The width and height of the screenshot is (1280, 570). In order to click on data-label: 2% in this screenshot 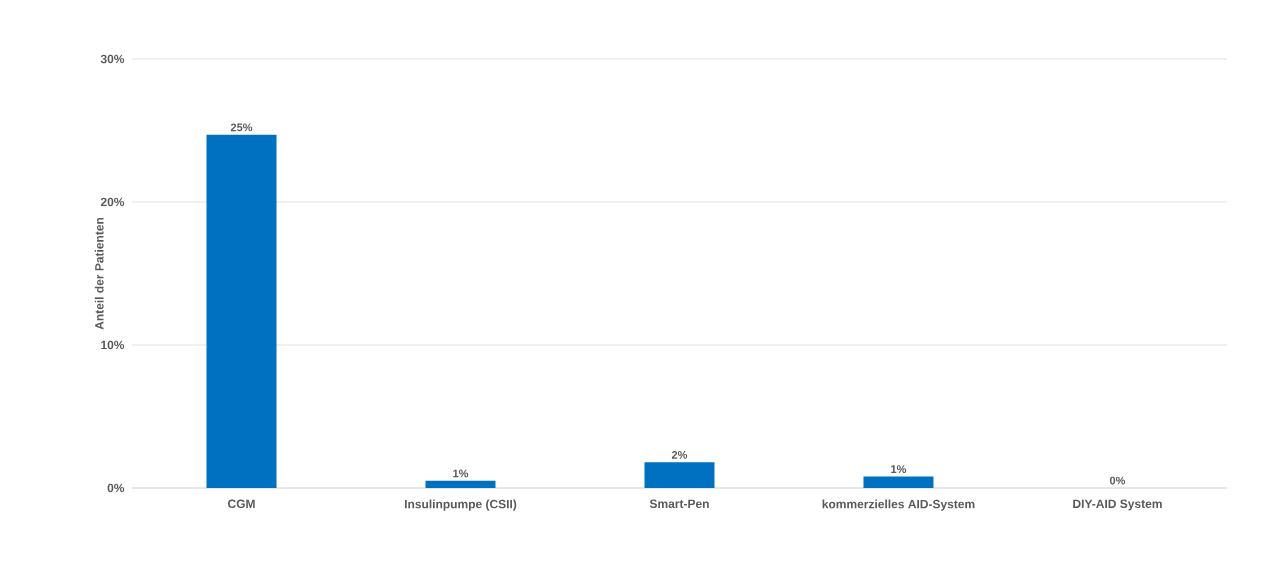, I will do `click(679, 454)`.